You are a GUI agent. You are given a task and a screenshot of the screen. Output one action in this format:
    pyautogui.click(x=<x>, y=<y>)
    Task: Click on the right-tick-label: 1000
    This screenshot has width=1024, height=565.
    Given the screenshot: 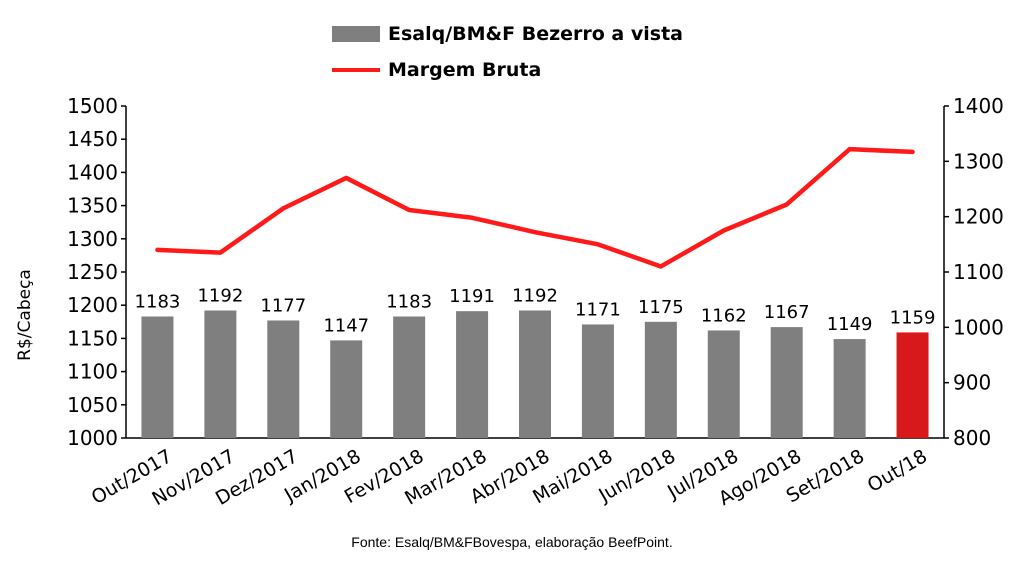 What is the action you would take?
    pyautogui.click(x=978, y=327)
    